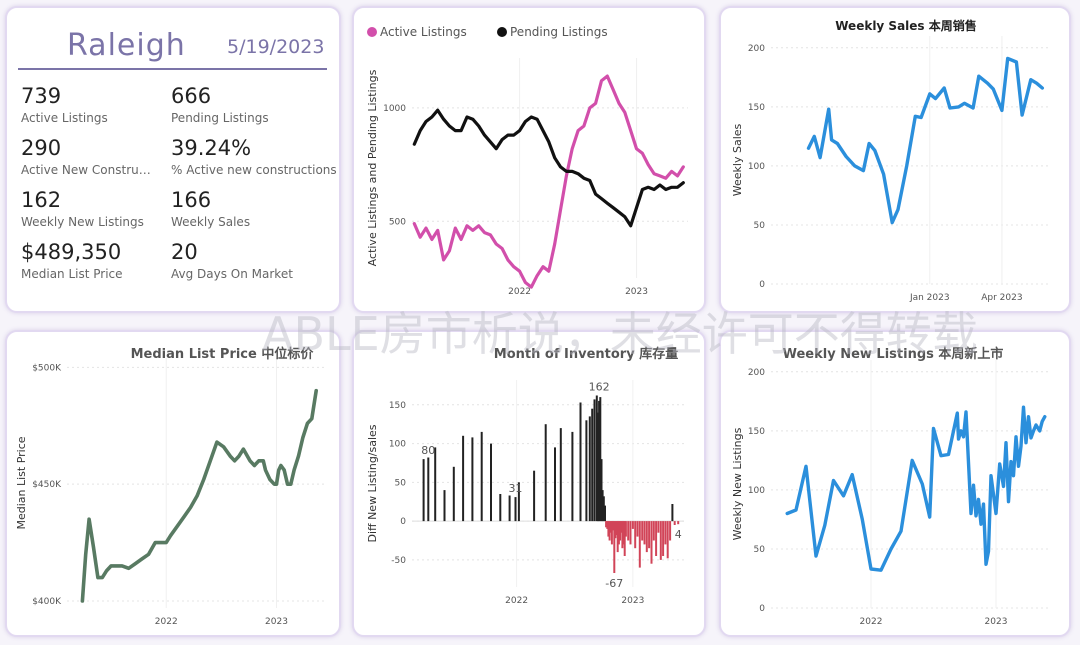 This screenshot has height=645, width=1080. Describe the element at coordinates (191, 200) in the screenshot. I see `kpi-value-weekly-sales: 166` at that location.